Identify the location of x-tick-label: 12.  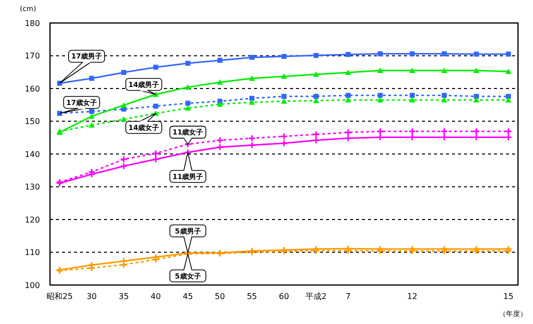
(412, 296).